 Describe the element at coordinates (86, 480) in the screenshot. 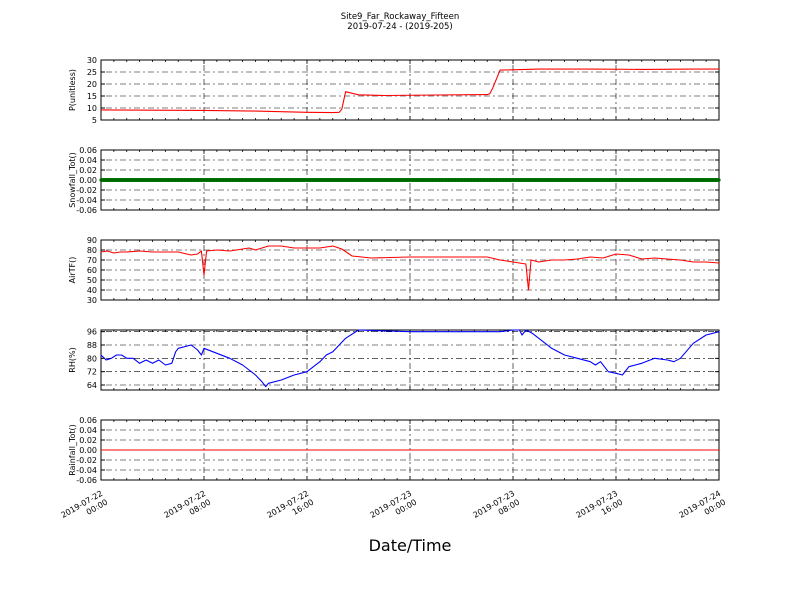

I see `y-tick-label: -0.06` at that location.